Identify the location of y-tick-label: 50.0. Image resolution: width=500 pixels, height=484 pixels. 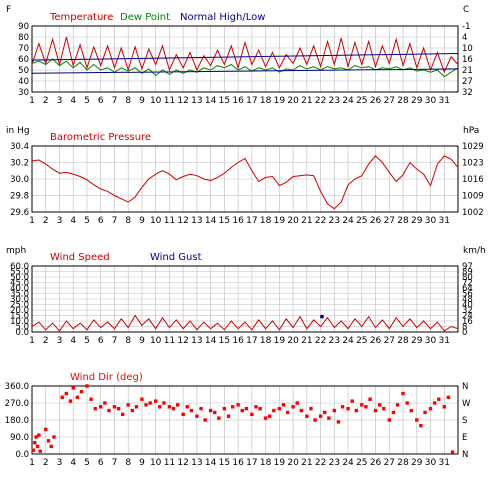
(19, 278).